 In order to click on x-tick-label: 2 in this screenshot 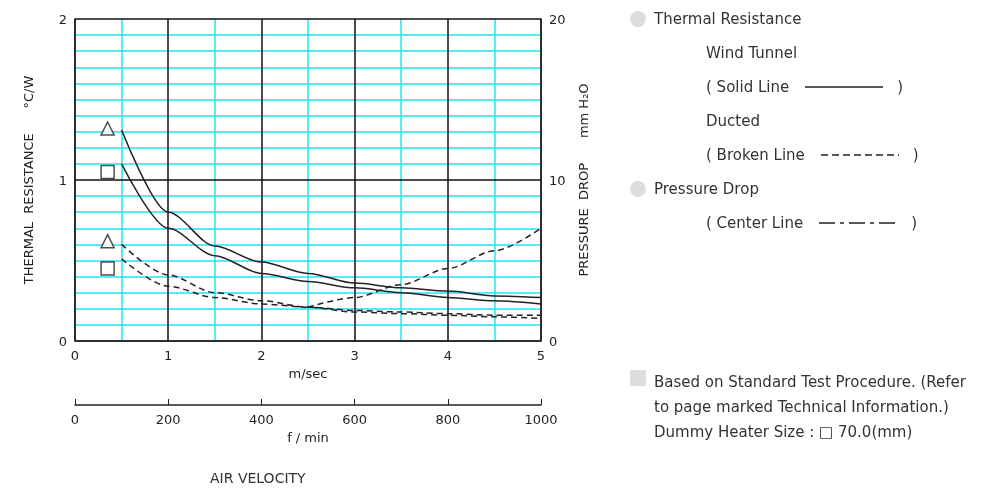, I will do `click(261, 355)`.